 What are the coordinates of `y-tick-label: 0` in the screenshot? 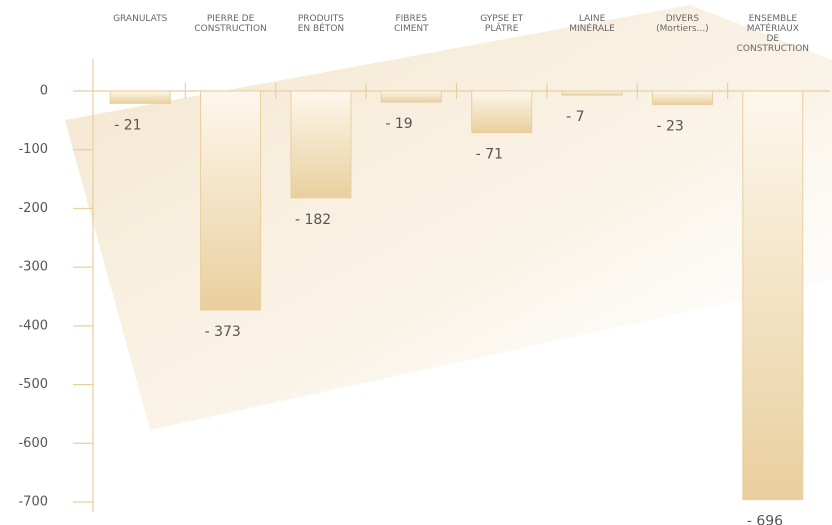 It's located at (44, 91).